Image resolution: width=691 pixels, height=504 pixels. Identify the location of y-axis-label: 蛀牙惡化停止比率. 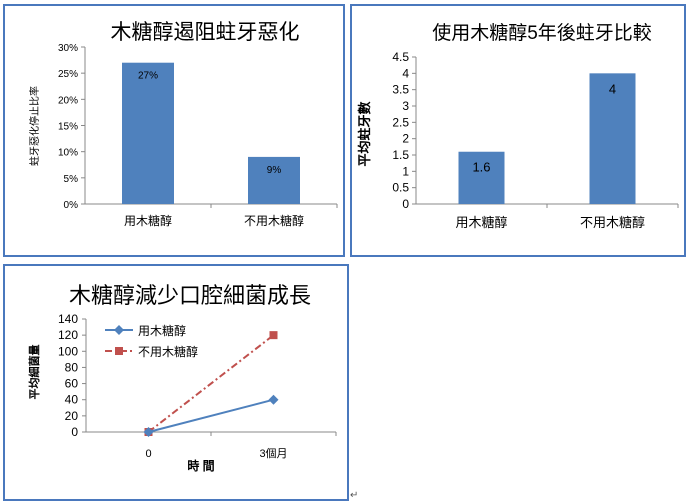
(34, 126).